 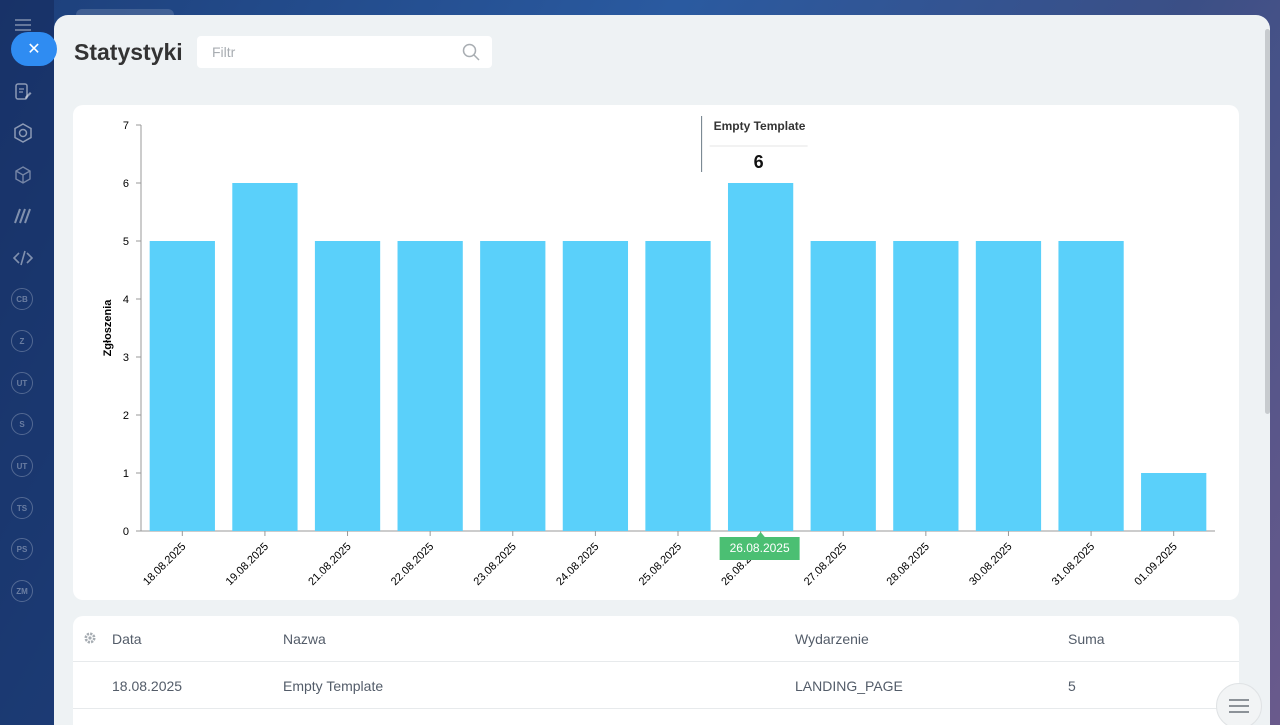 What do you see at coordinates (23, 92) in the screenshot?
I see `document-edit-icon` at bounding box center [23, 92].